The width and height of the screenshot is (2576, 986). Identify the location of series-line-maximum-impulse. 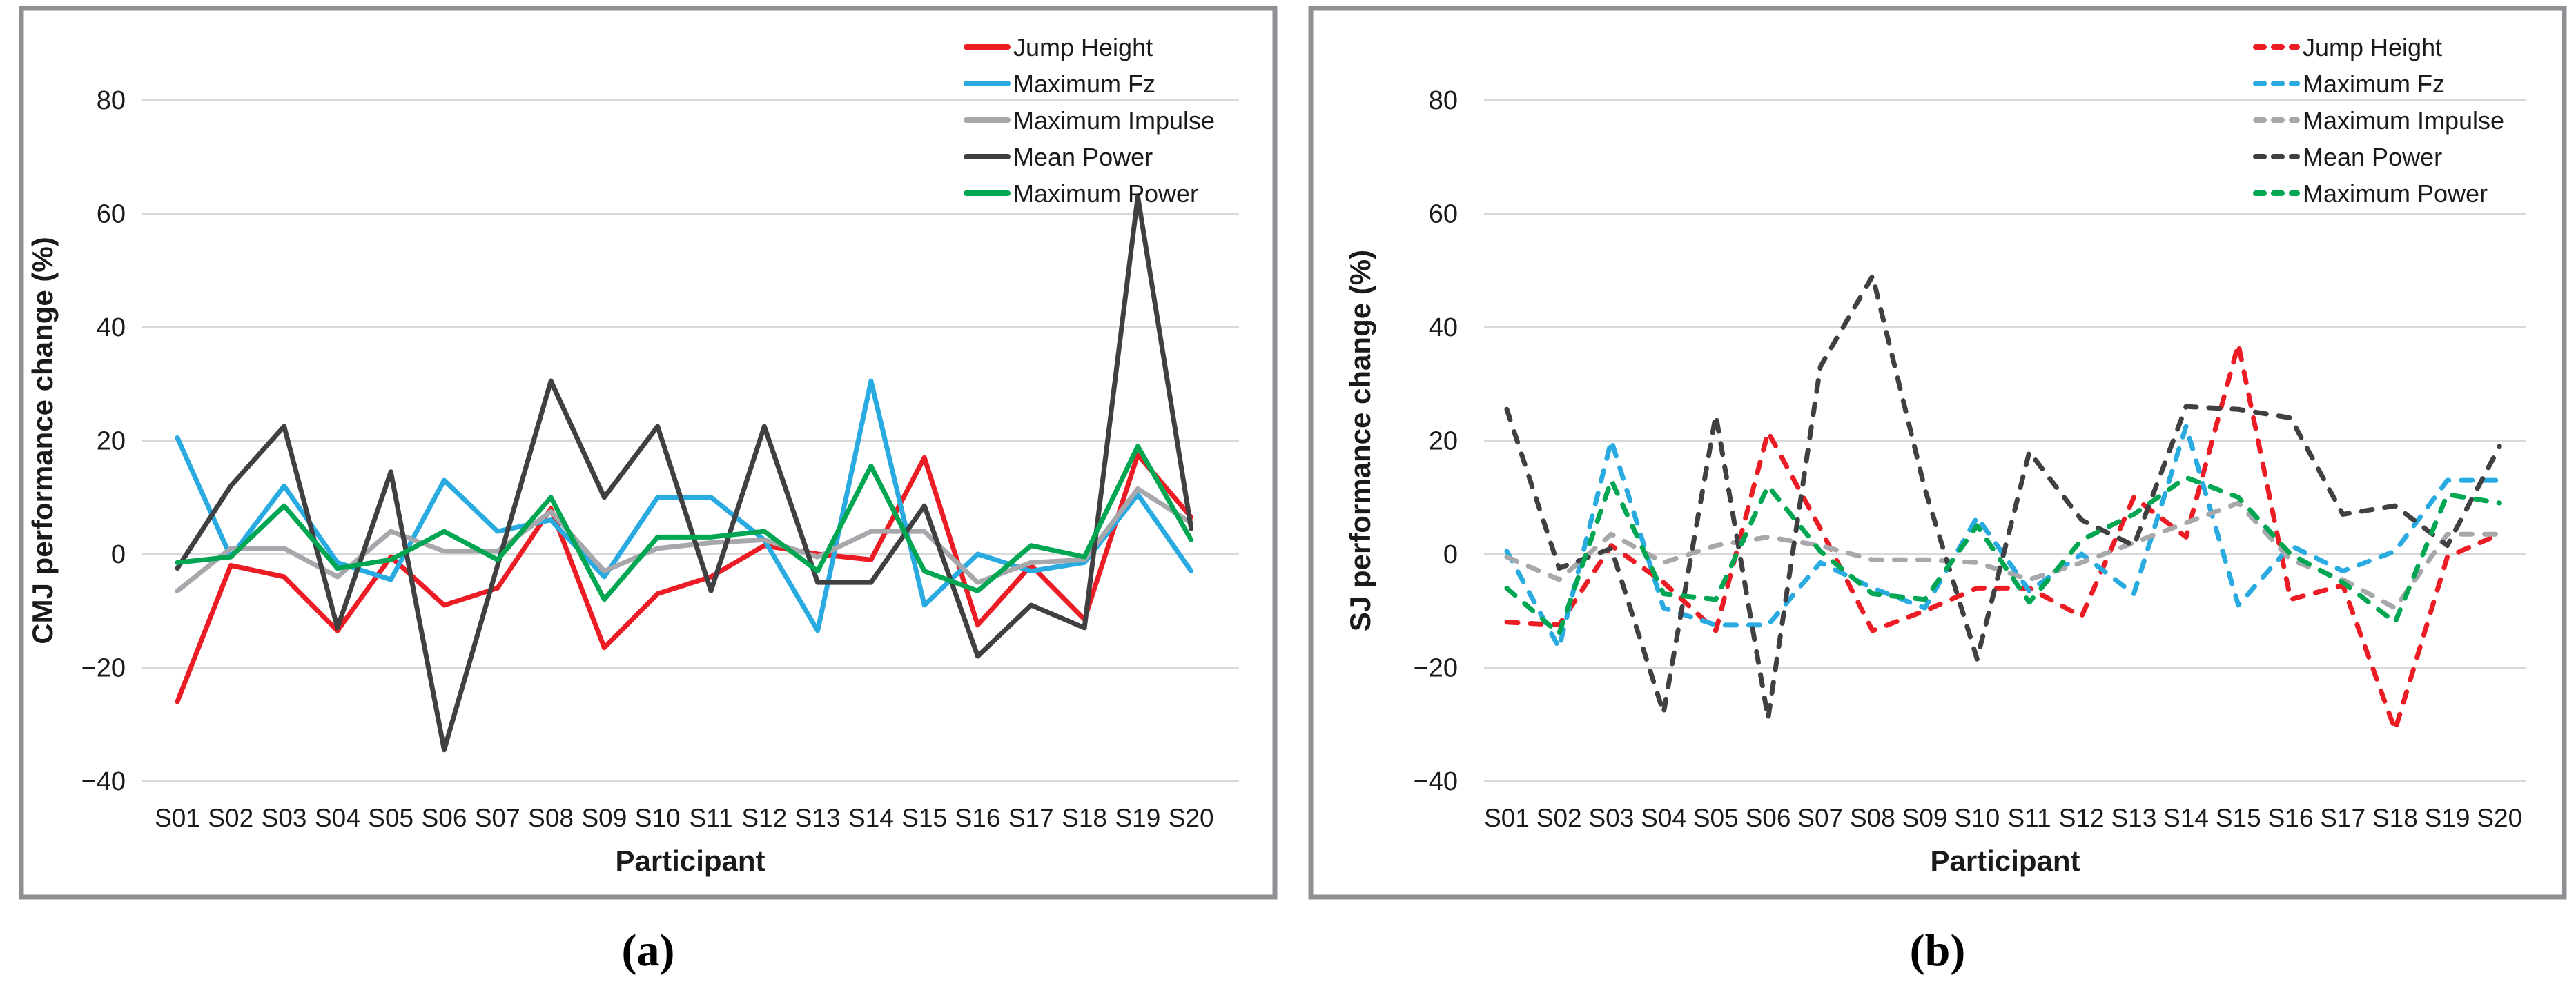
(2003, 555).